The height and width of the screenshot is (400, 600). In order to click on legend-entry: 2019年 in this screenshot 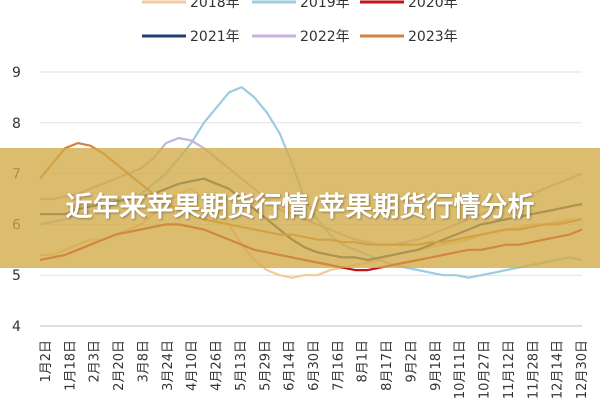, I will do `click(301, 5)`.